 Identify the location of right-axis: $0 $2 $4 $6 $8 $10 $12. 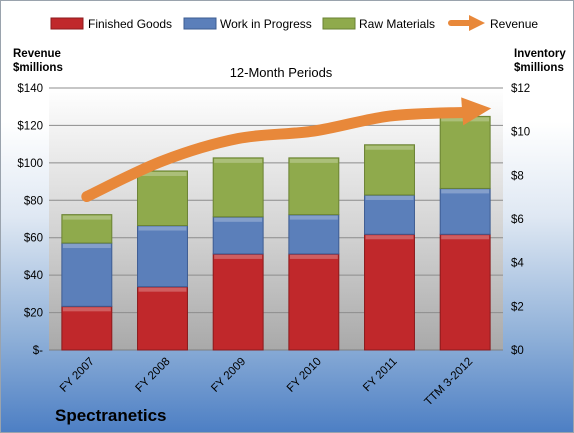
(520, 220).